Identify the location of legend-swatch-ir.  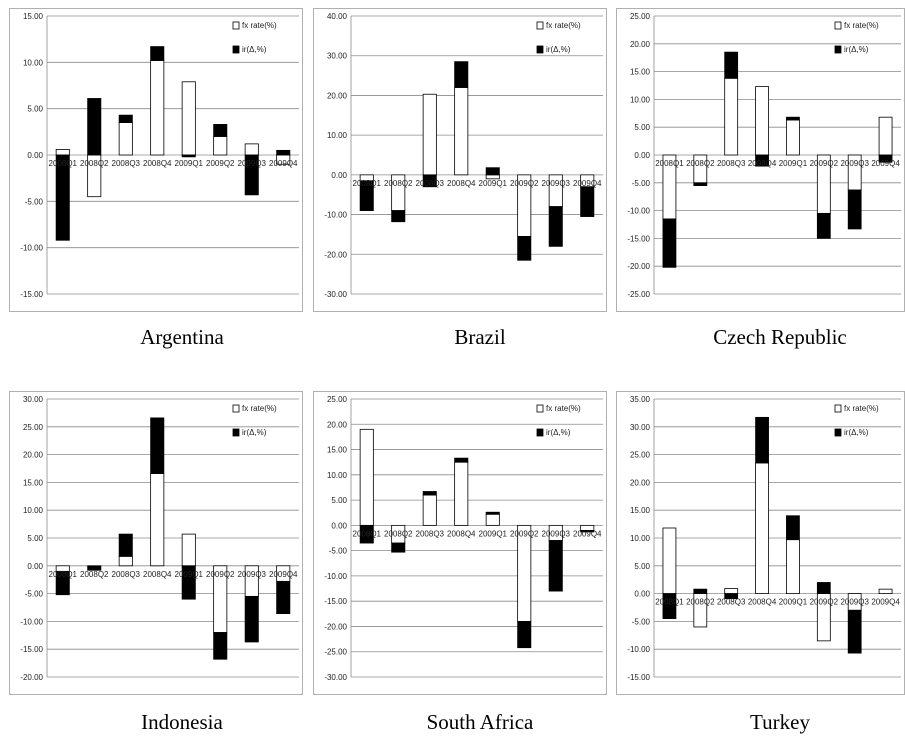
(838, 432).